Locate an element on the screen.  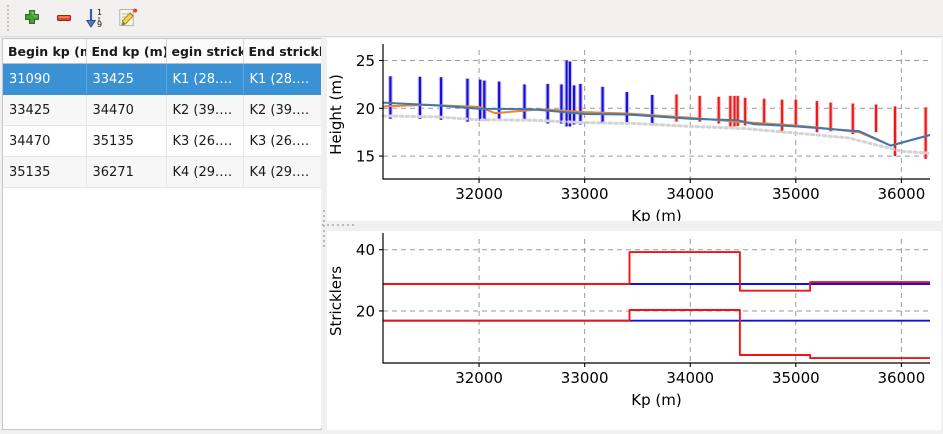
cell-begin-kp: 34470 is located at coordinates (45, 141).